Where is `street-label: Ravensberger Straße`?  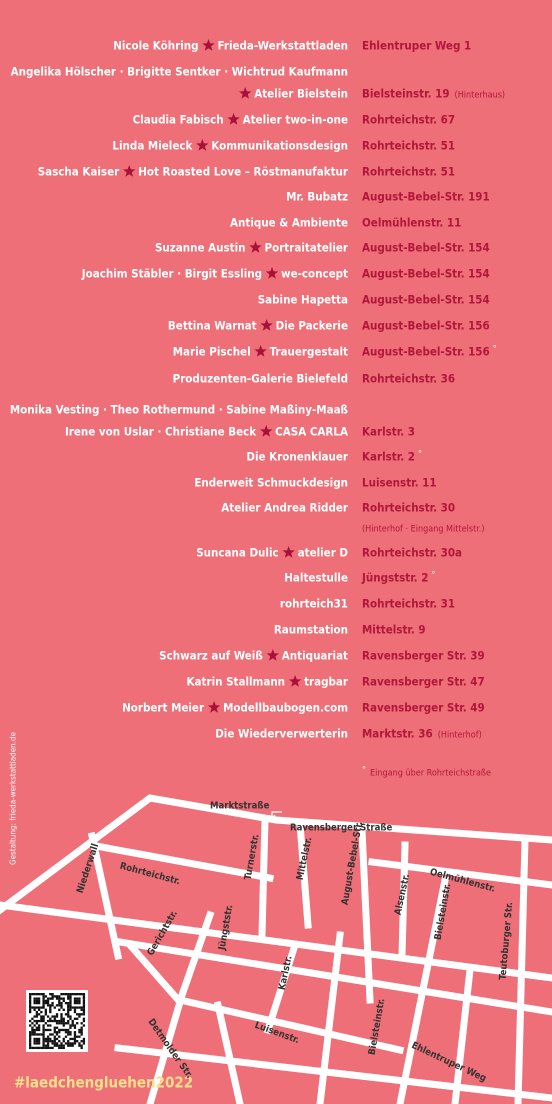 street-label: Ravensberger Straße is located at coordinates (341, 828).